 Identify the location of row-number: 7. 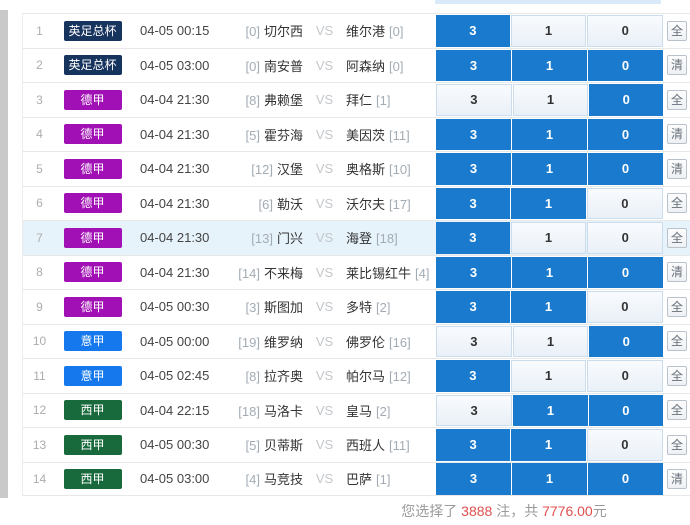
(39, 237).